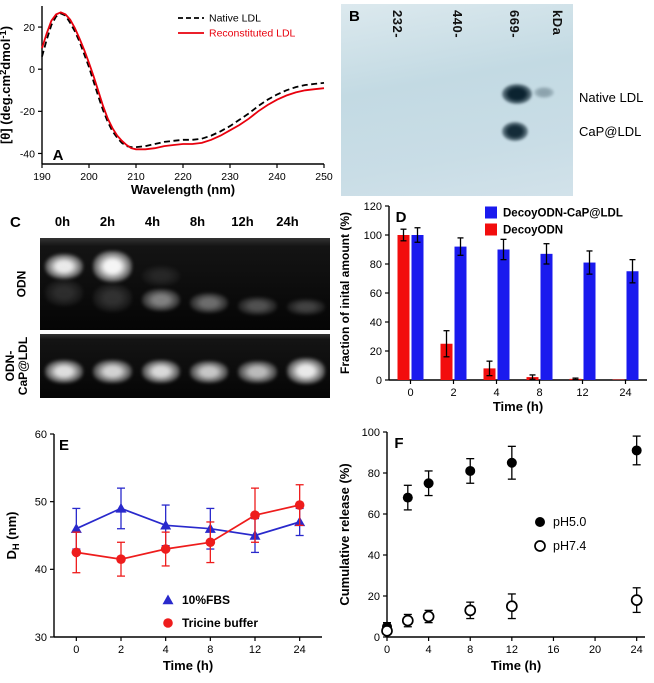 Image resolution: width=654 pixels, height=683 pixels. What do you see at coordinates (197, 221) in the screenshot?
I see `timepoint-8h: 8h` at bounding box center [197, 221].